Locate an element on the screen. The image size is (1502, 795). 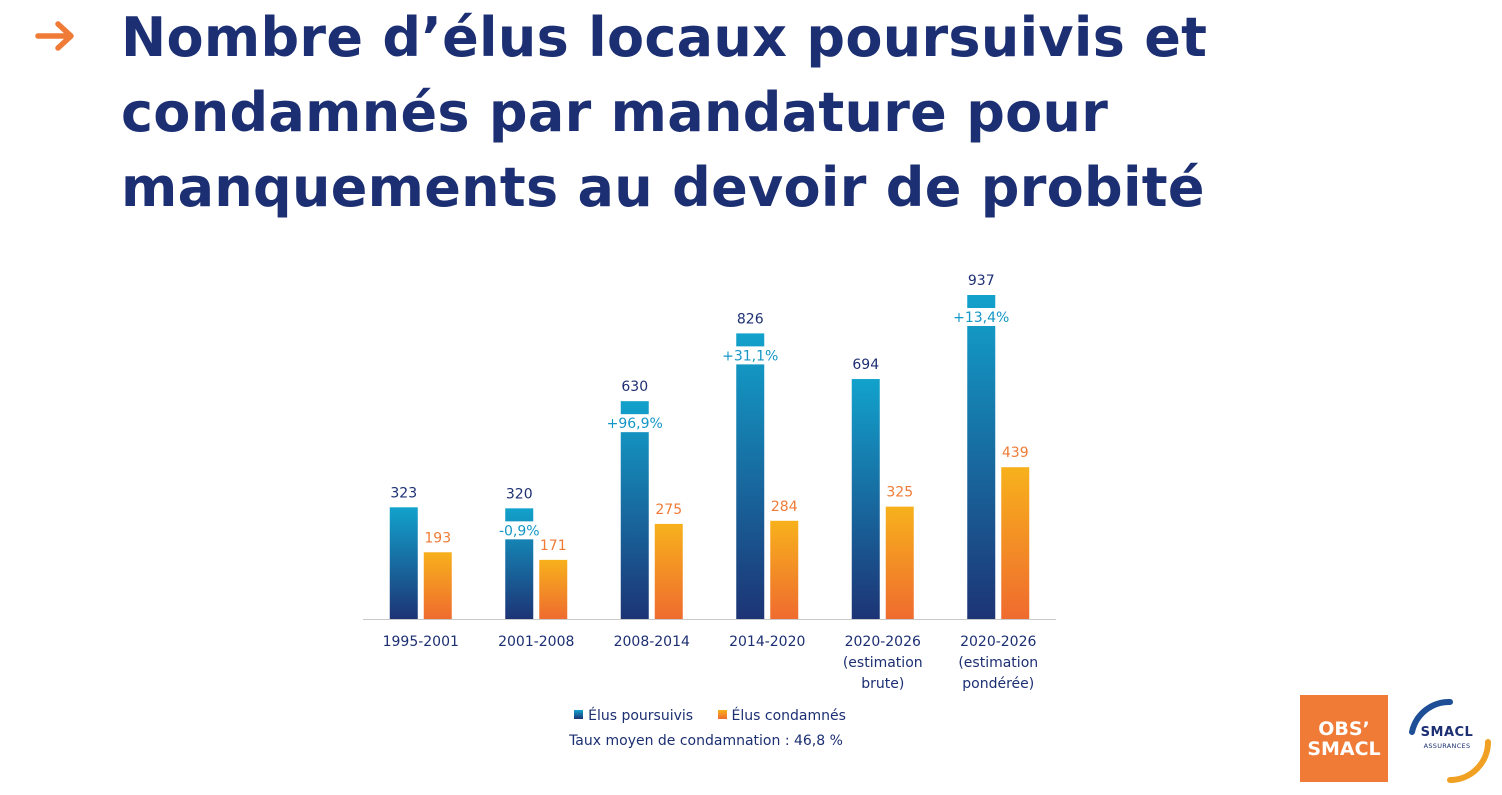
growth-label: -0,9% is located at coordinates (519, 531).